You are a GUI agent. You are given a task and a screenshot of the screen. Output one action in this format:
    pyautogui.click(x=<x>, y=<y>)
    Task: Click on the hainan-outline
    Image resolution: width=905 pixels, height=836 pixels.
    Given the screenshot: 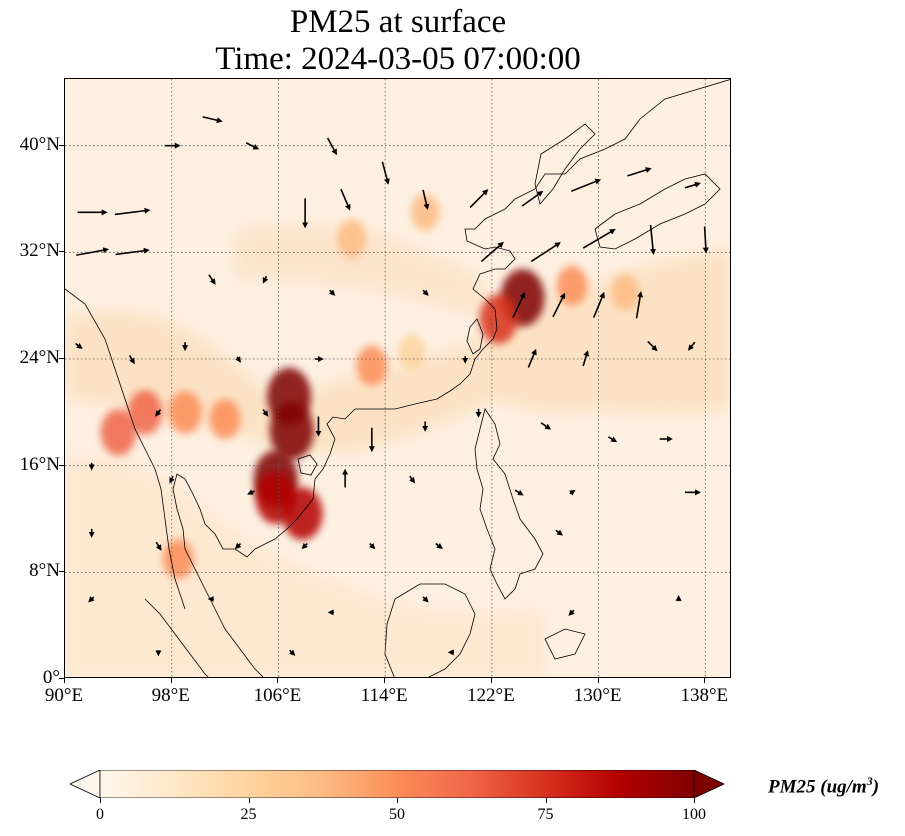 What is the action you would take?
    pyautogui.click(x=307, y=465)
    